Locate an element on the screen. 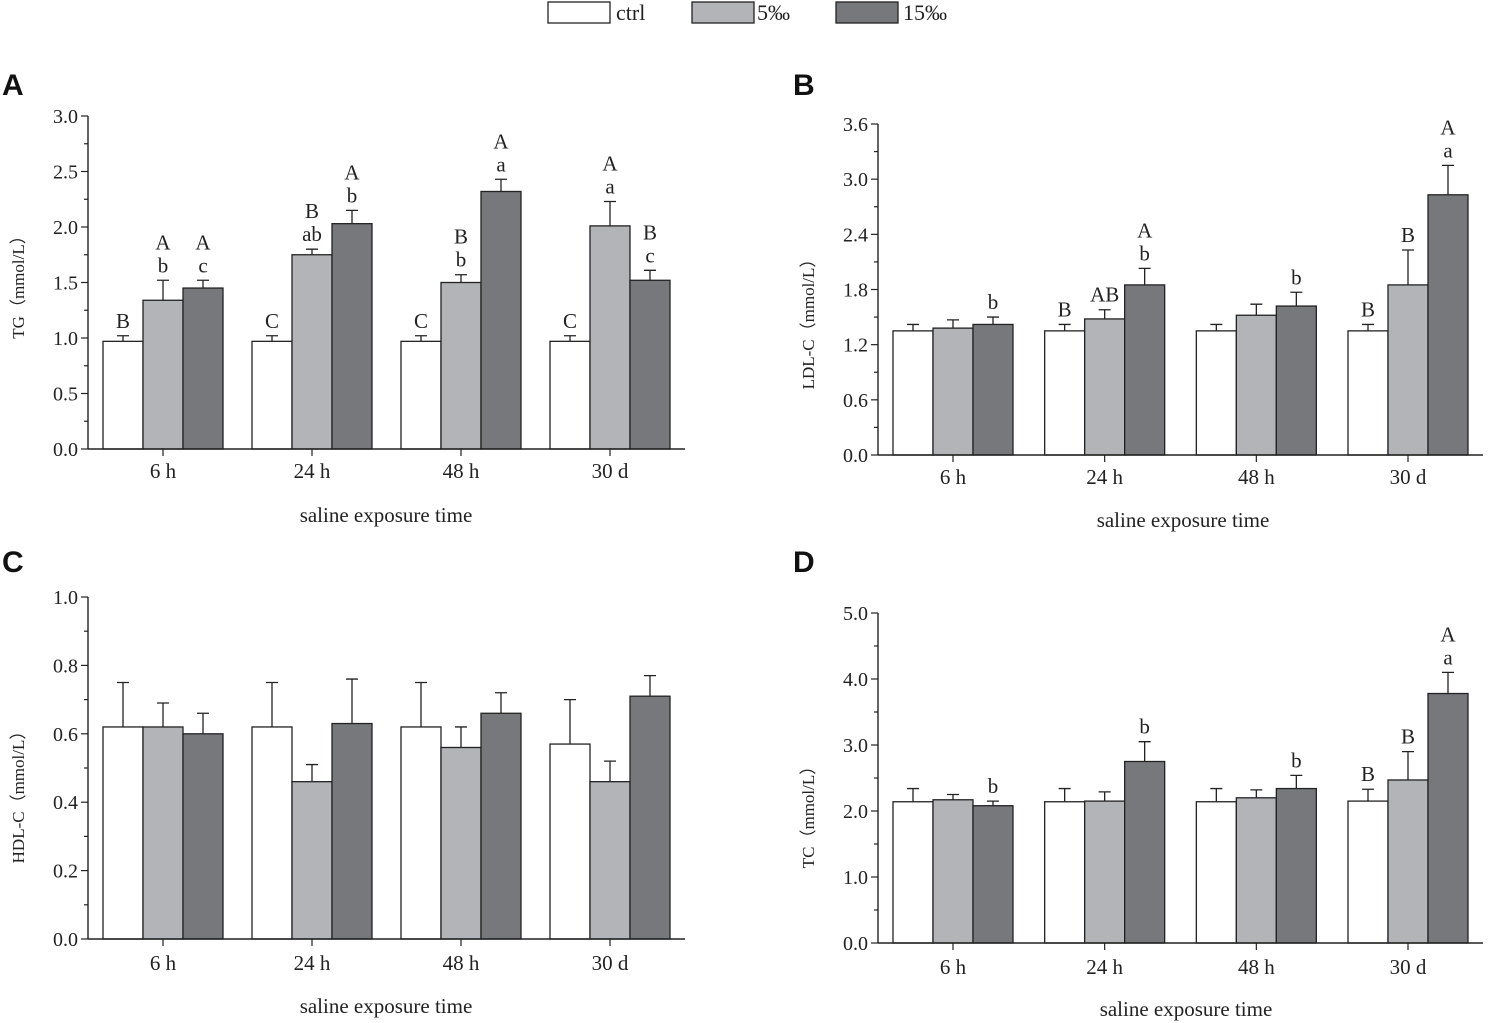 The height and width of the screenshot is (1023, 1497). panel-b-y-tick-label: 0.6 is located at coordinates (855, 401).